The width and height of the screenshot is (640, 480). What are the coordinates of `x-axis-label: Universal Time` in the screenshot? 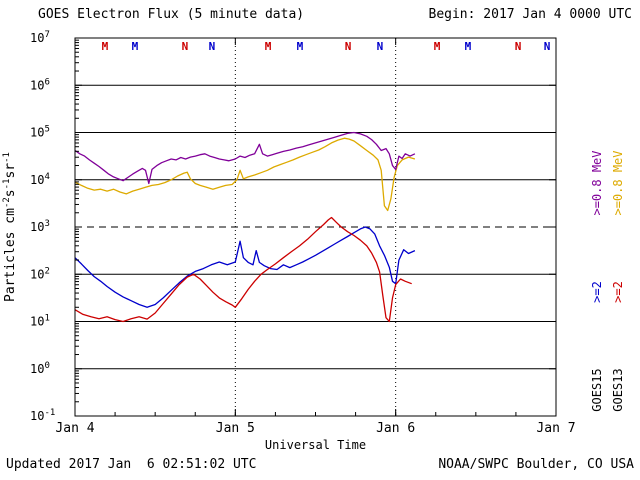 It's located at (315, 445).